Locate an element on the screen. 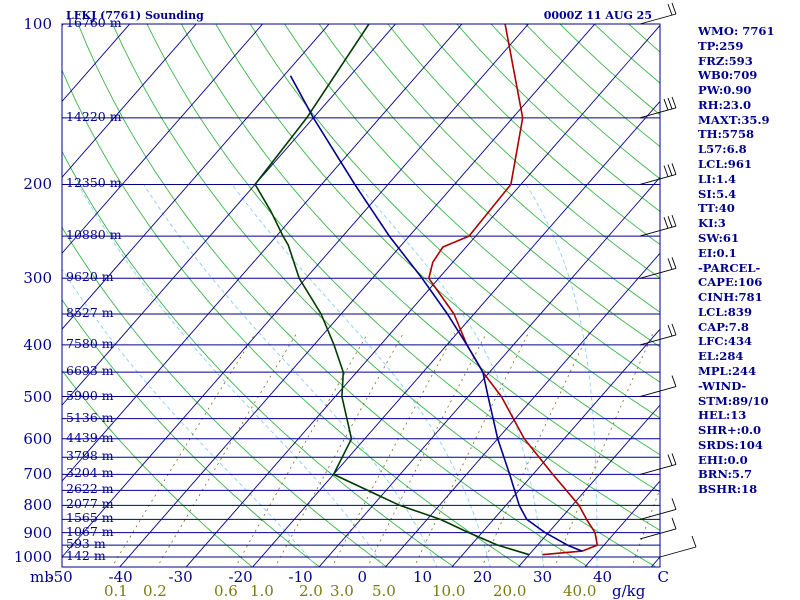 Image resolution: width=800 pixels, height=600 pixels. pressure-tick-label: 600 is located at coordinates (37, 438).